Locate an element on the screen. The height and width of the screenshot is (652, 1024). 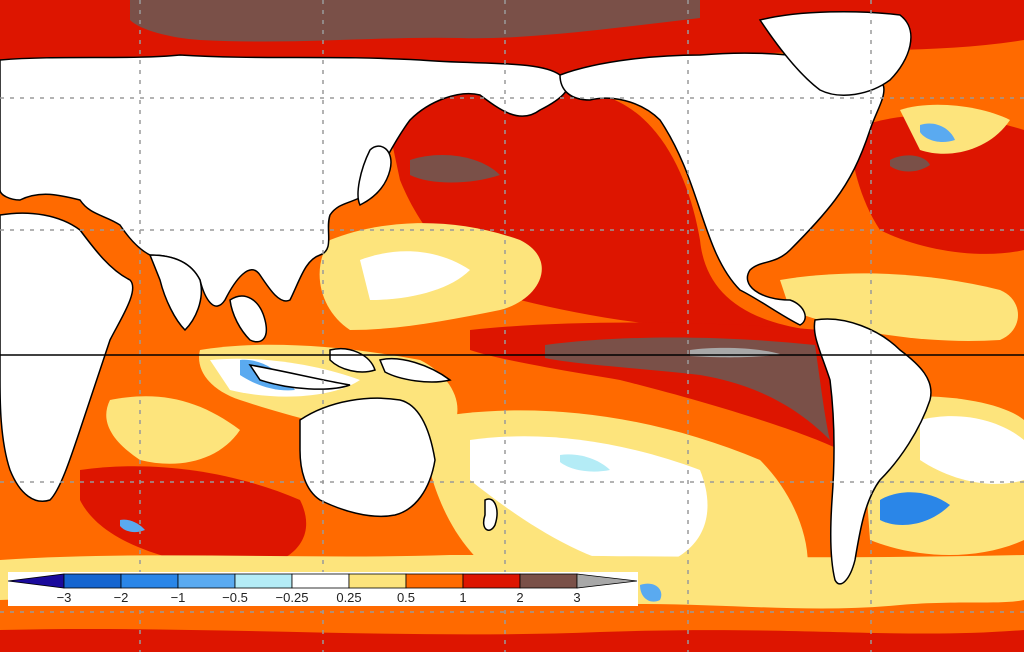
colorbar-tick-label: 2 is located at coordinates (519, 597).